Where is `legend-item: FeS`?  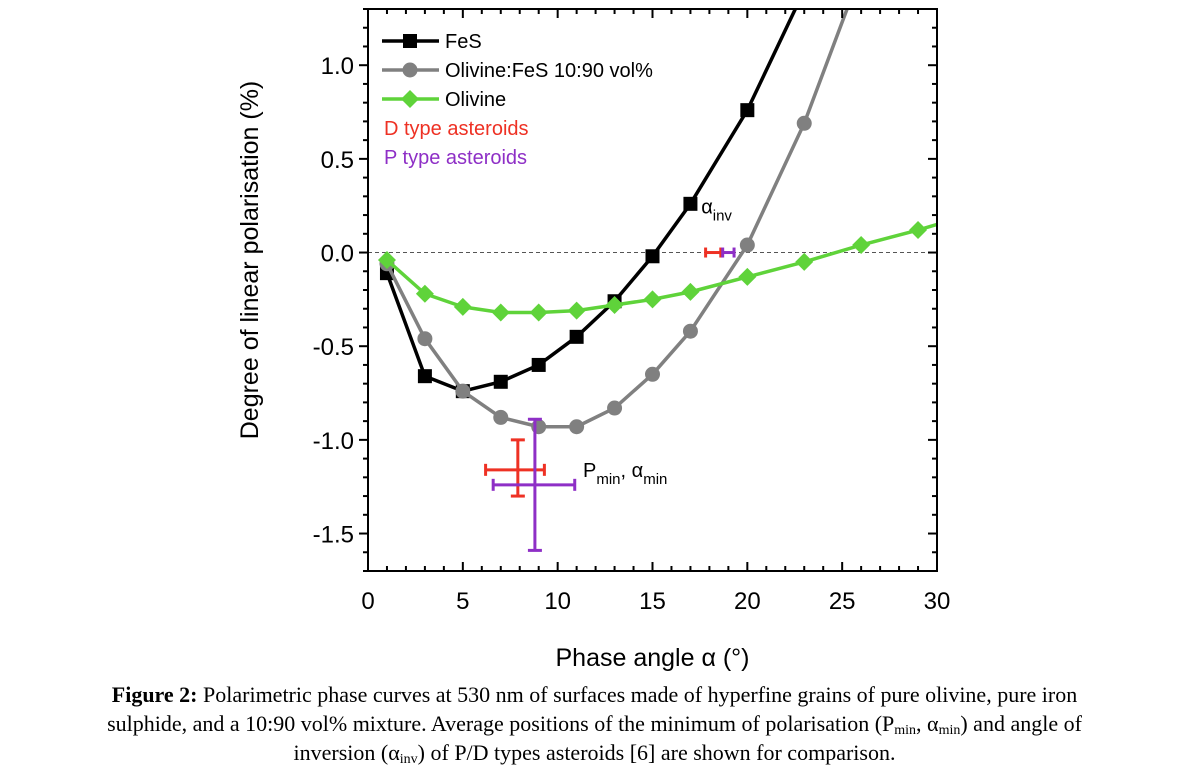
legend-item: FeS is located at coordinates (432, 42).